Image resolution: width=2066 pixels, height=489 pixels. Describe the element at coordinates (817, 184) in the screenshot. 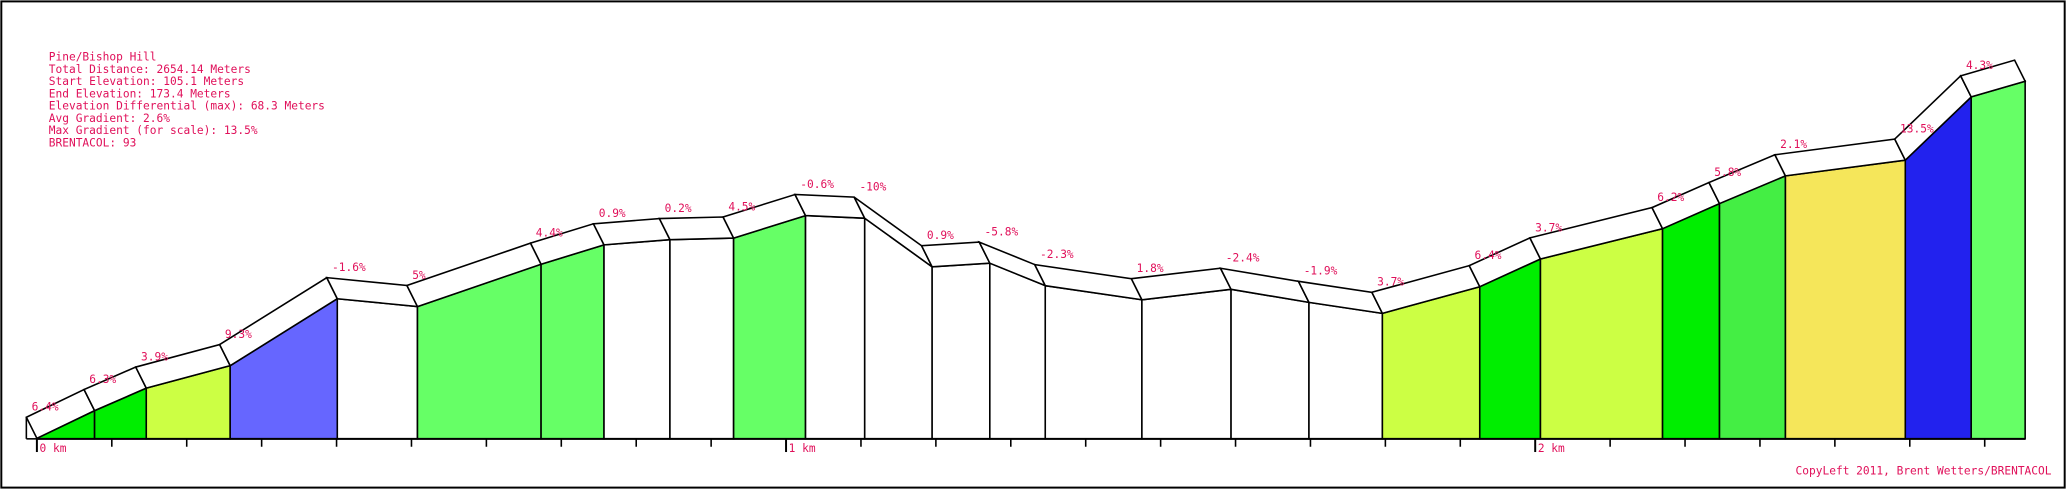

I see `gradient-label: -0.6%` at that location.